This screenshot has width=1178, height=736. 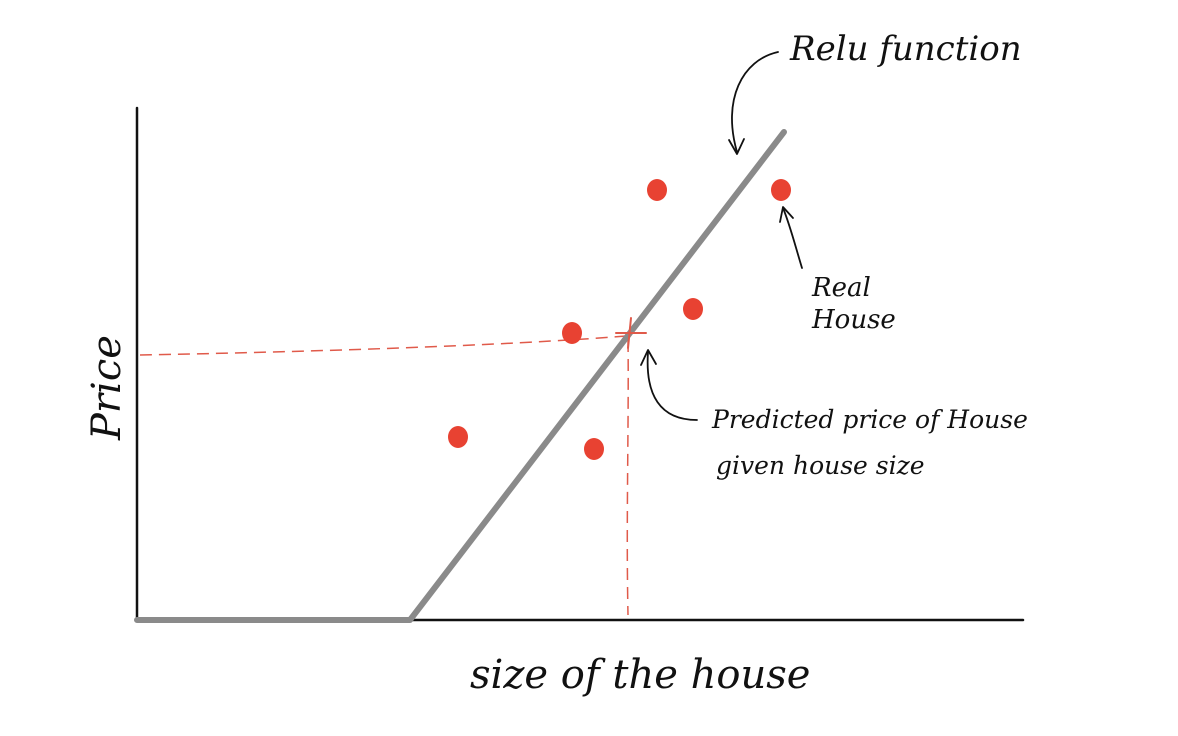 What do you see at coordinates (869, 419) in the screenshot?
I see `predicted-price-label-line1: Predicted price of House` at bounding box center [869, 419].